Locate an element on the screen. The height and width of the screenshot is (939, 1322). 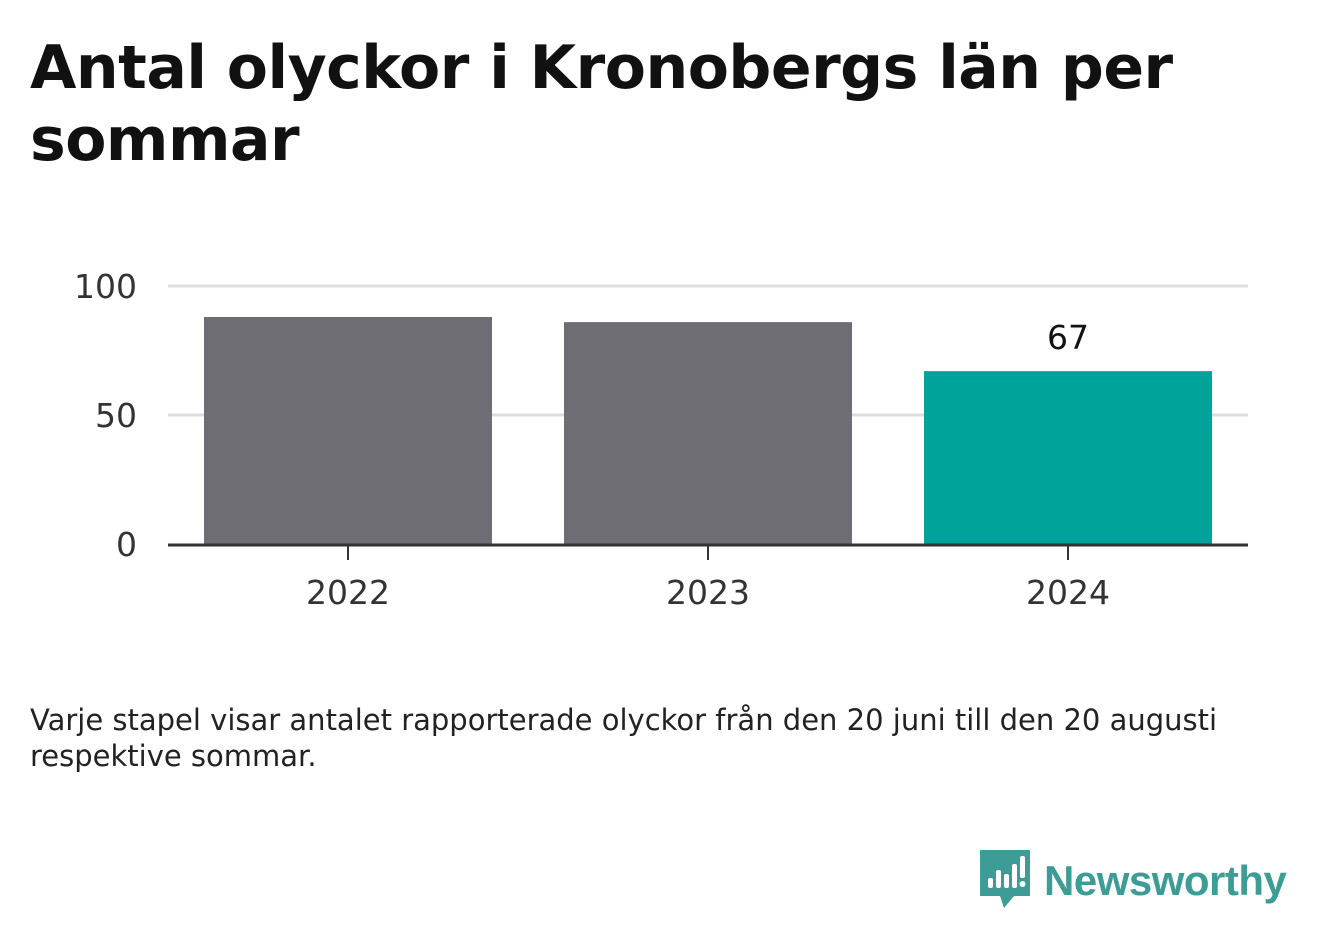
newsworthy-brand: Newsworthy is located at coordinates (1133, 881).